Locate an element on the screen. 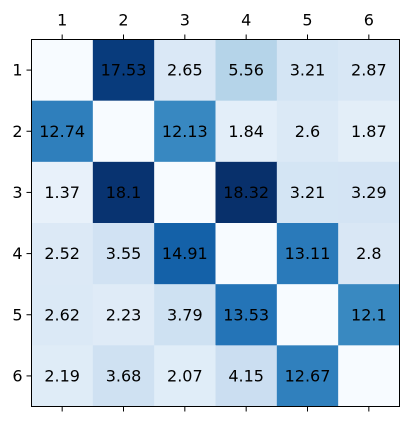  cell-value-label: 14.91 is located at coordinates (185, 253).